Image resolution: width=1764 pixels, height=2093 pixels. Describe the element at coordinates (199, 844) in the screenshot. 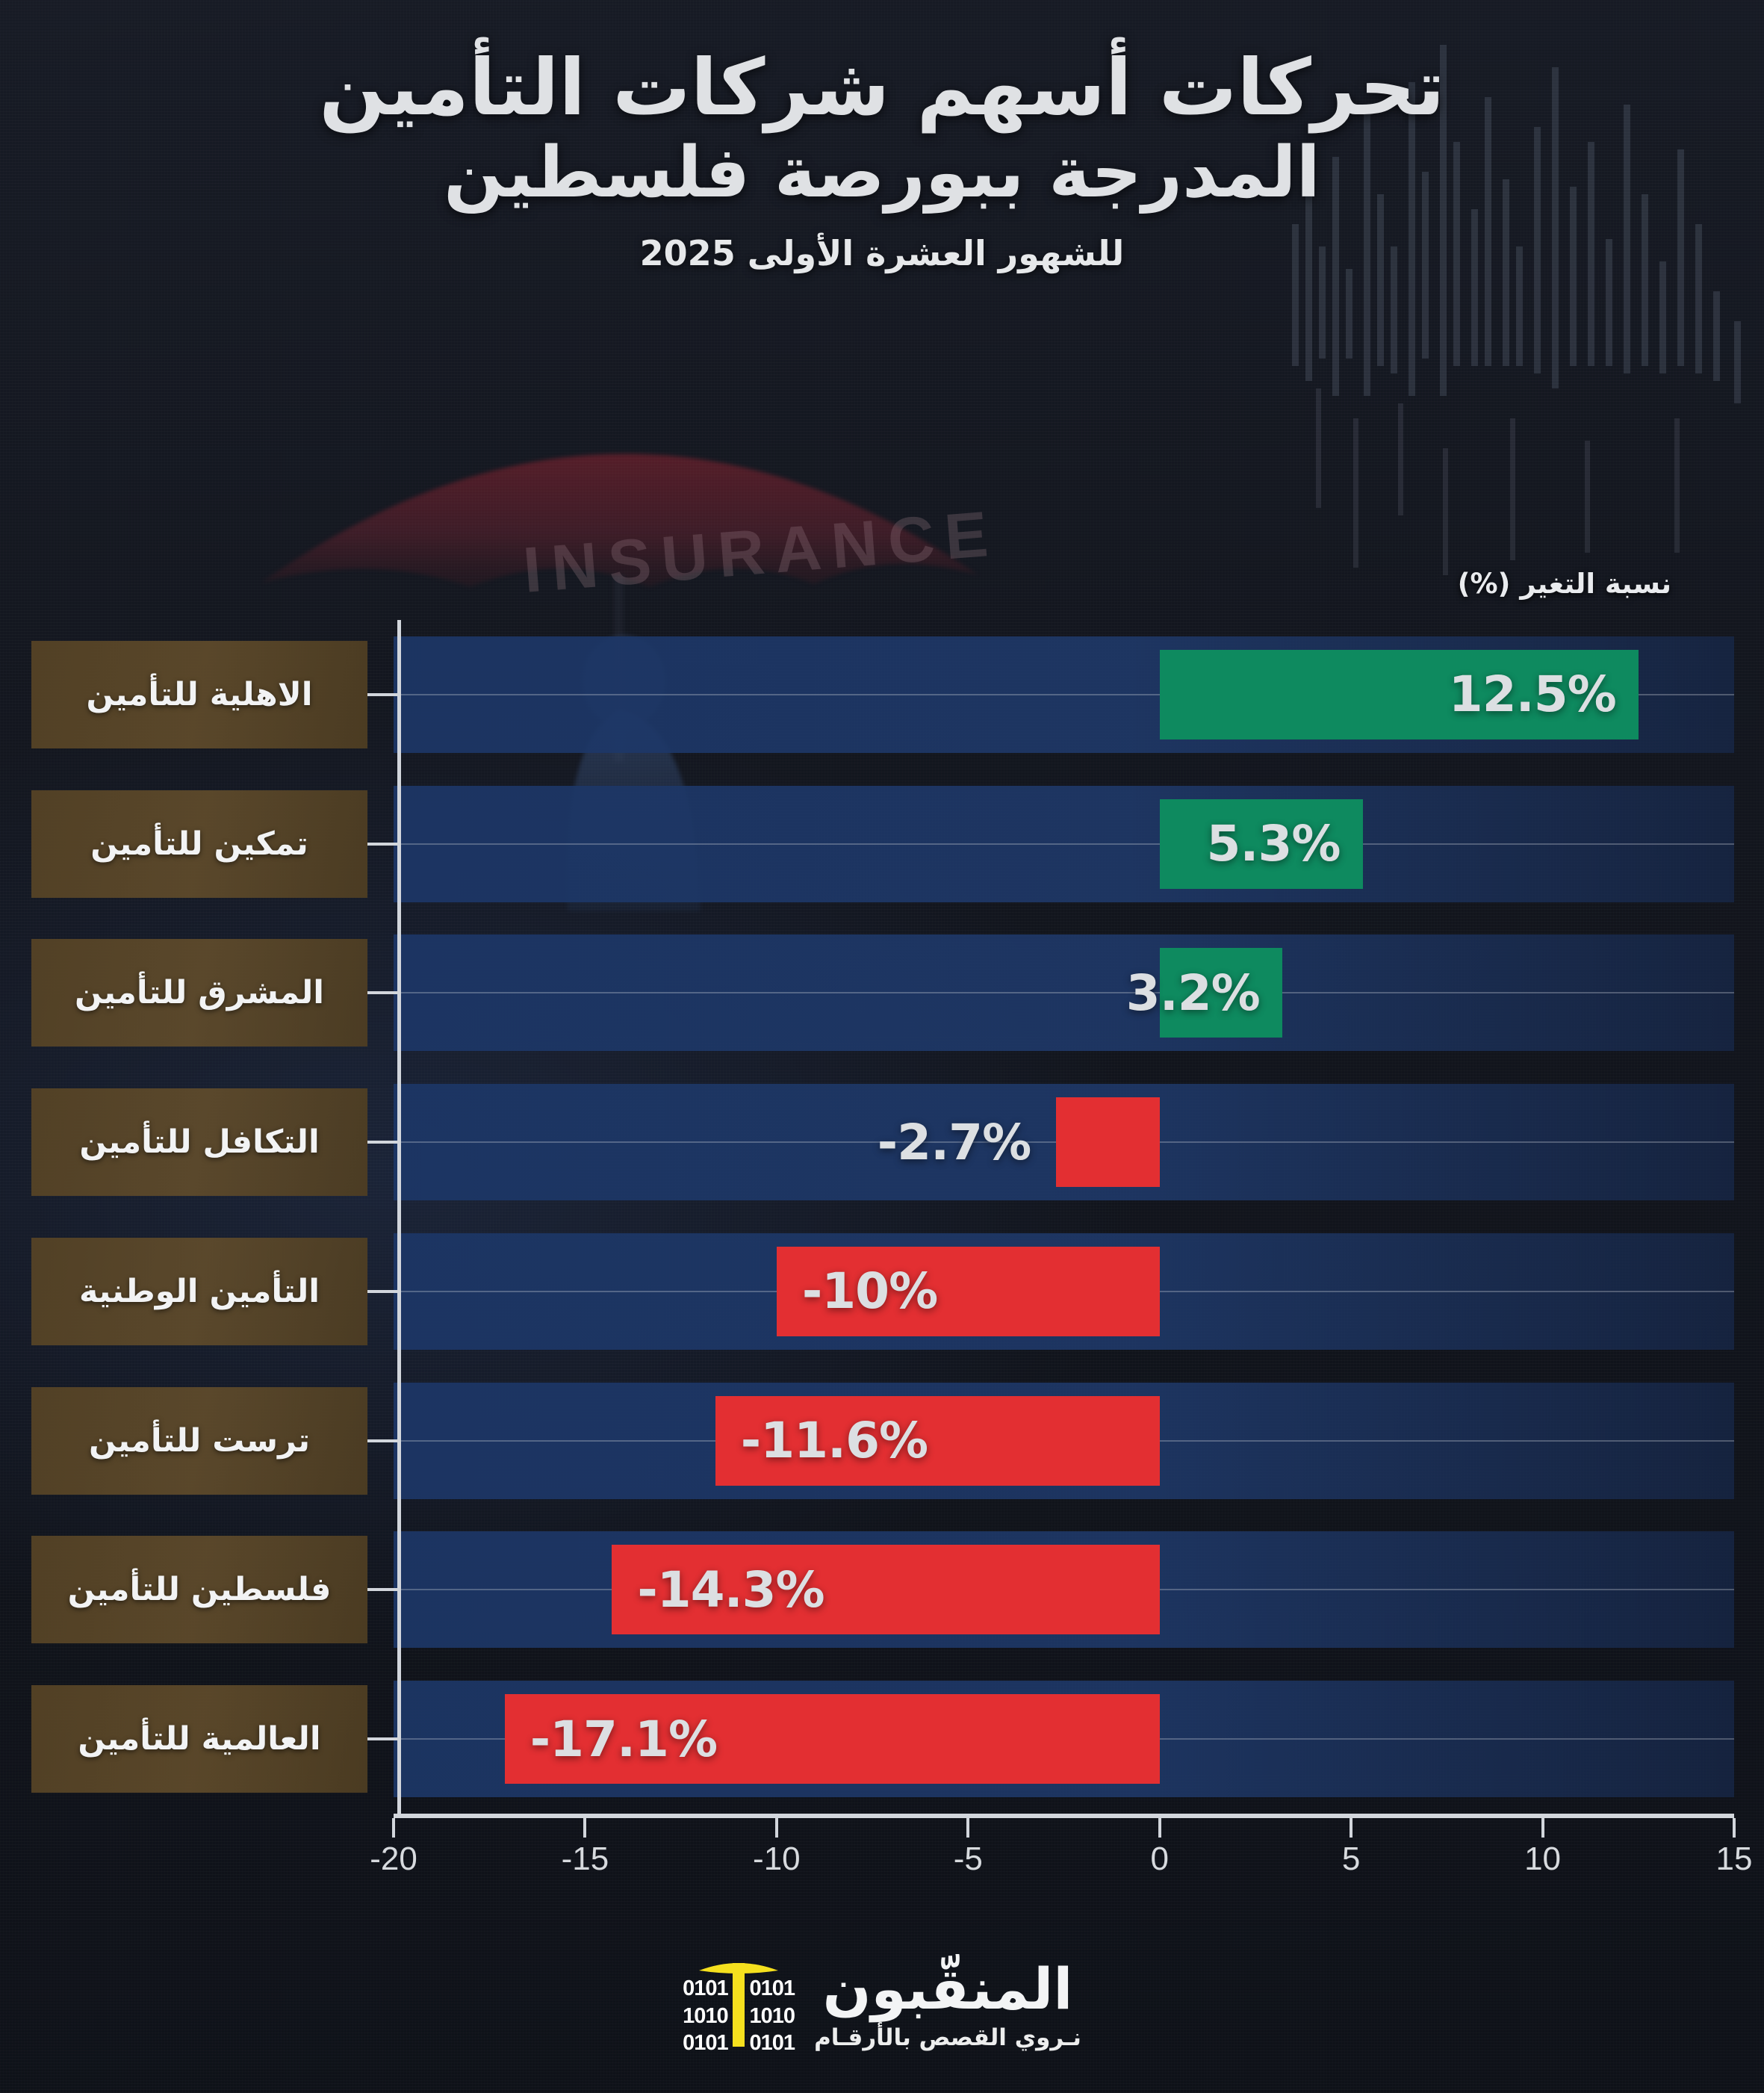

I see `category-label: تمكين للتأمين` at that location.